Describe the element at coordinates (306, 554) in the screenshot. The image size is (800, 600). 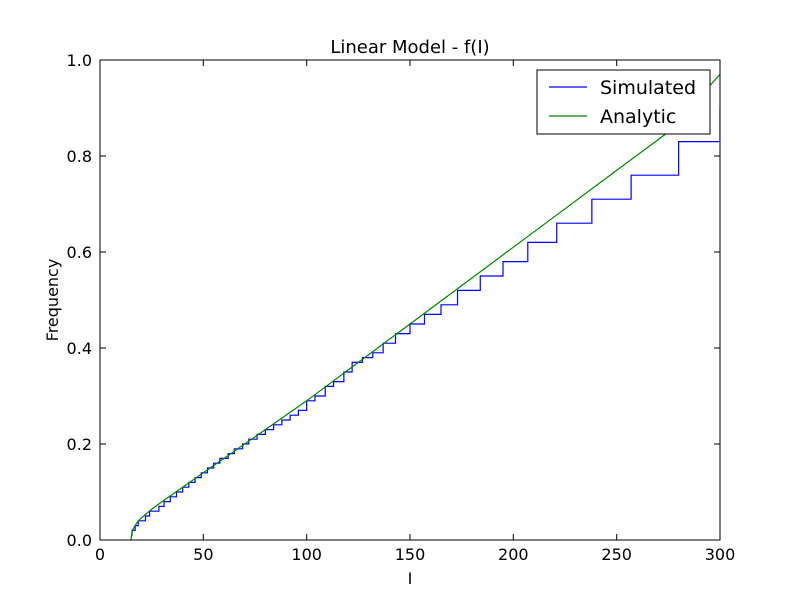
I see `x-tick-label: 100` at that location.